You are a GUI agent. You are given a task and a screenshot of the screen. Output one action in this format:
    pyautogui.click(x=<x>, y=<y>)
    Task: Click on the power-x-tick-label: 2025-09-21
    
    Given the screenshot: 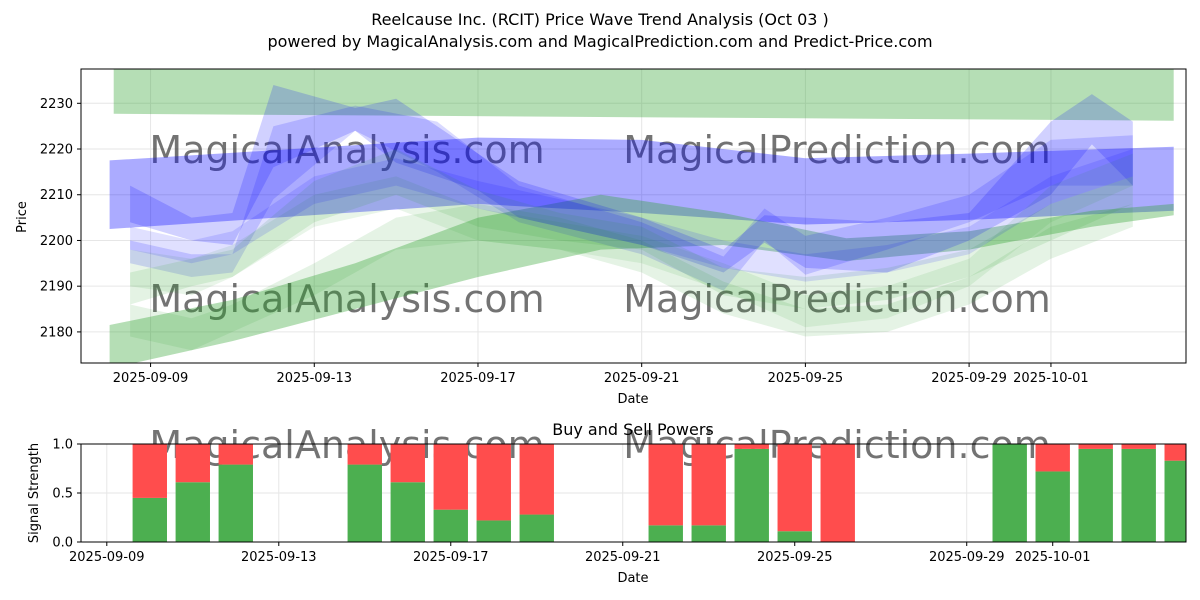 What is the action you would take?
    pyautogui.click(x=623, y=557)
    